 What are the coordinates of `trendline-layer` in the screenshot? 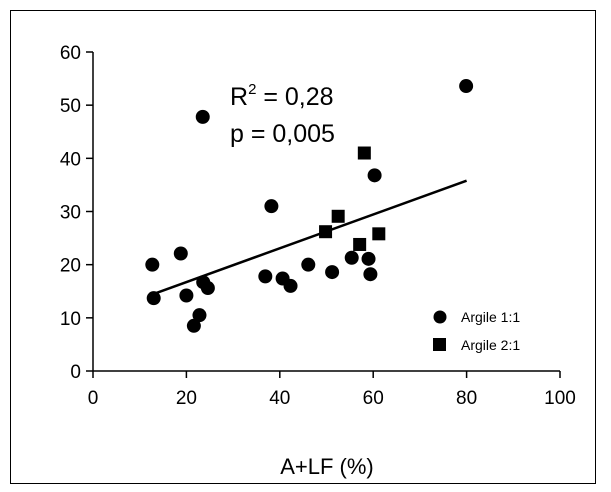 It's located at (310, 237).